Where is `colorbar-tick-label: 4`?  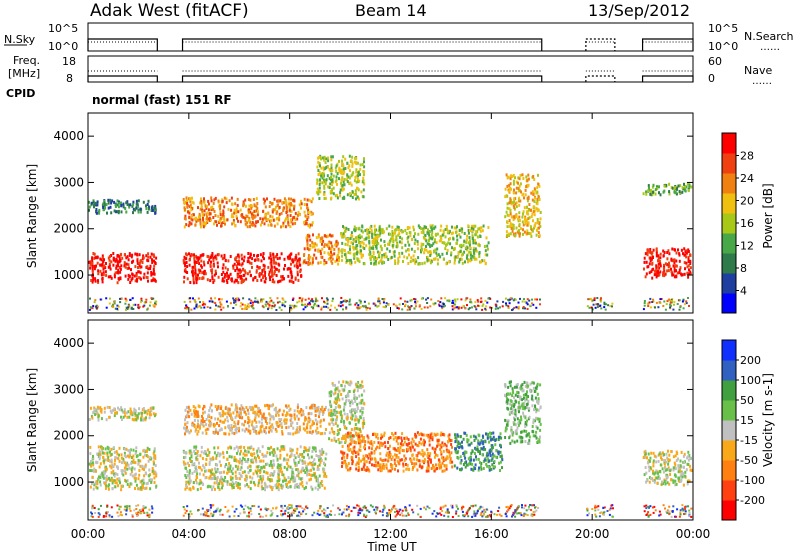
colorbar-tick-label: 4 is located at coordinates (743, 291).